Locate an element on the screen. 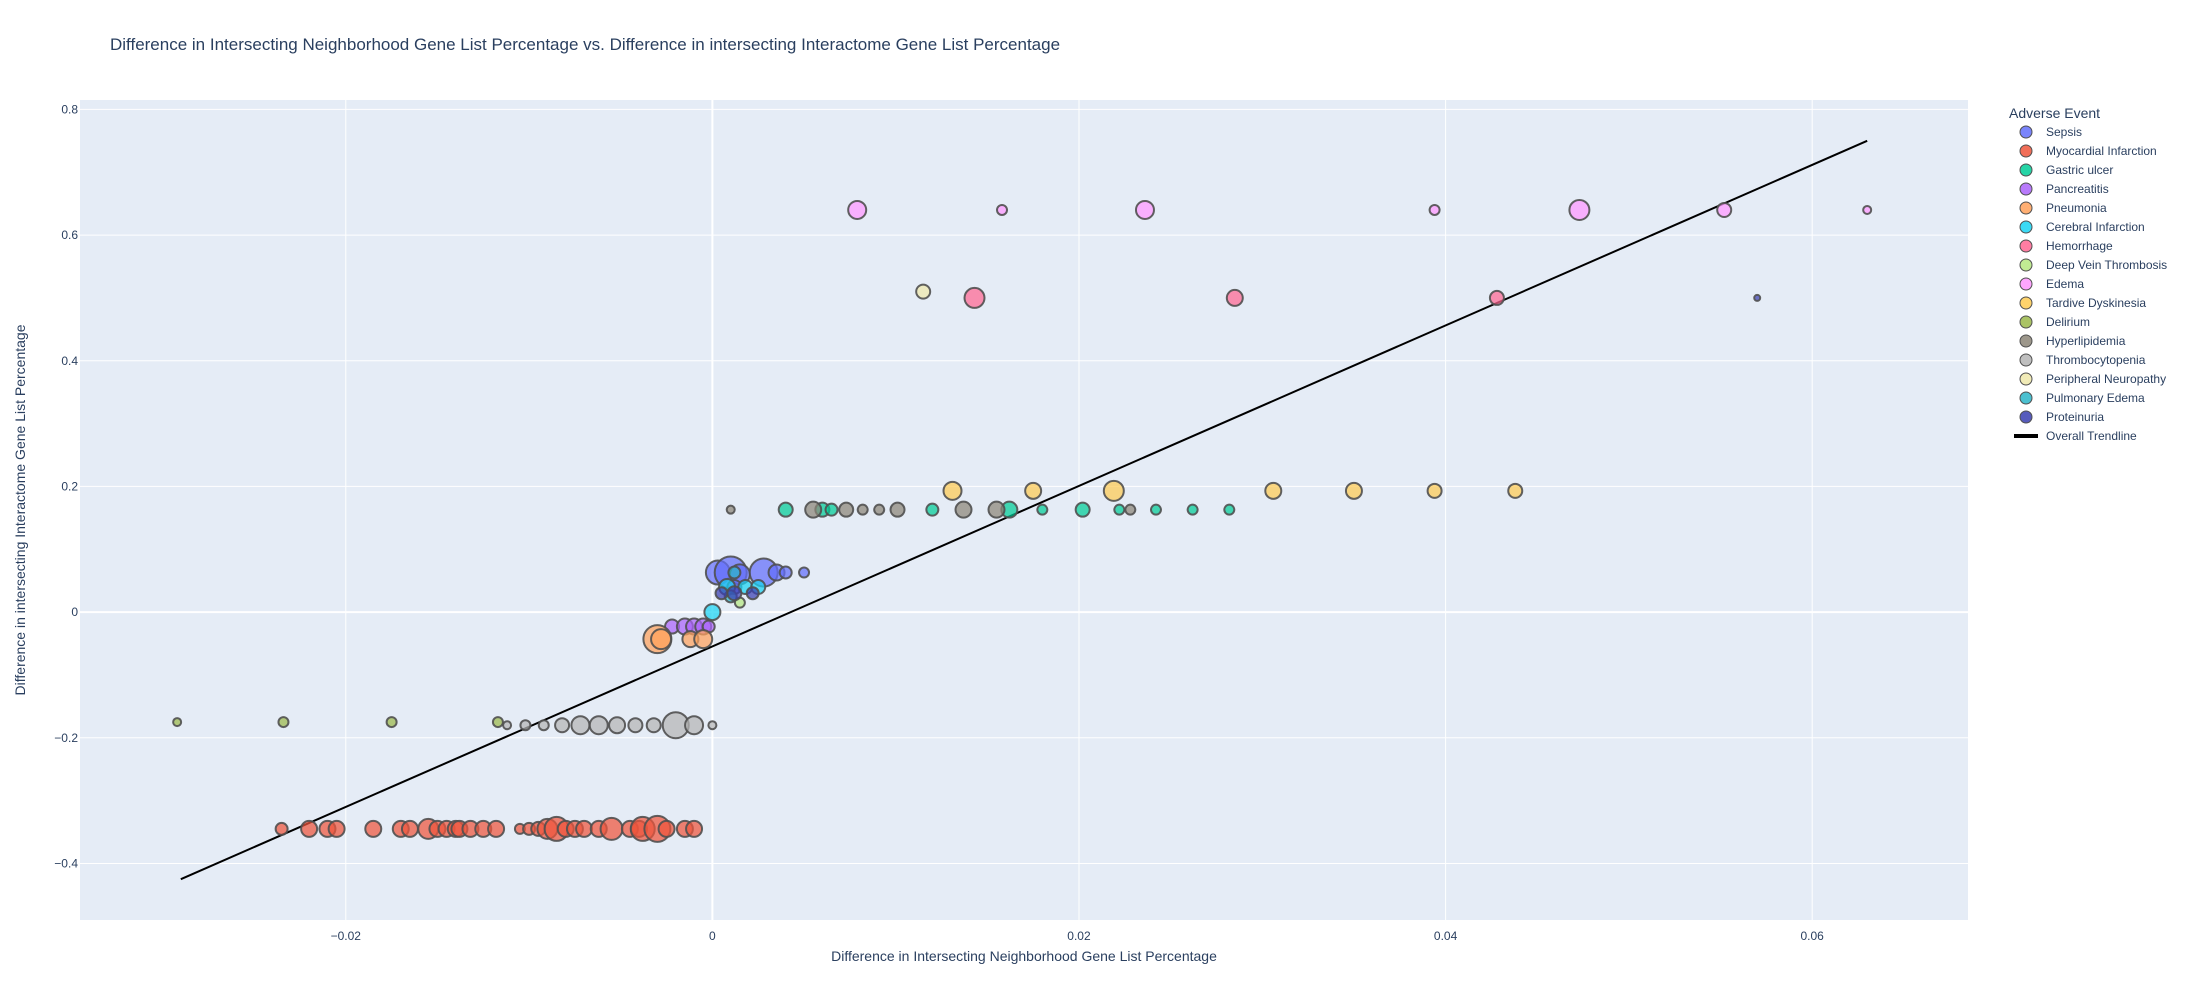  legend-label-pulmonary-edema: Pulmonary Edema is located at coordinates (2095, 398).